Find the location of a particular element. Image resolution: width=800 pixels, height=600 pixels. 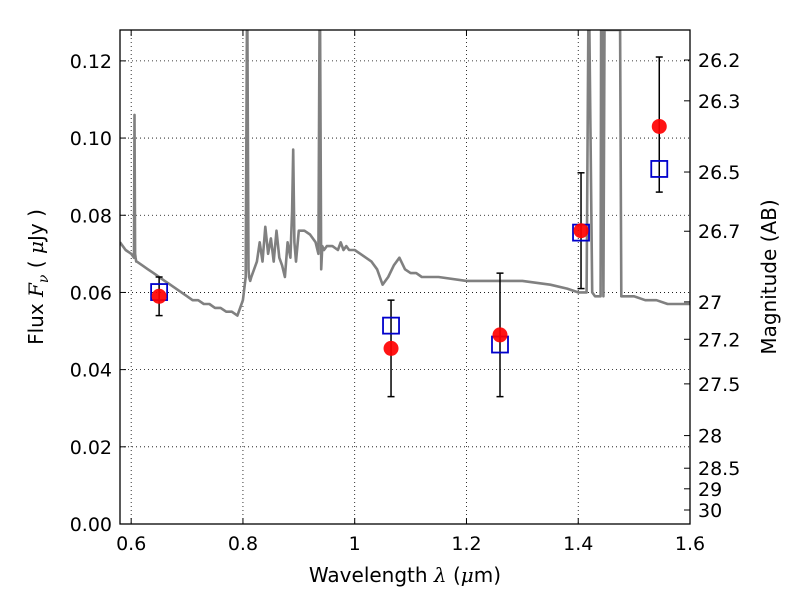

x-tick-label: 1.2 is located at coordinates (466, 544).